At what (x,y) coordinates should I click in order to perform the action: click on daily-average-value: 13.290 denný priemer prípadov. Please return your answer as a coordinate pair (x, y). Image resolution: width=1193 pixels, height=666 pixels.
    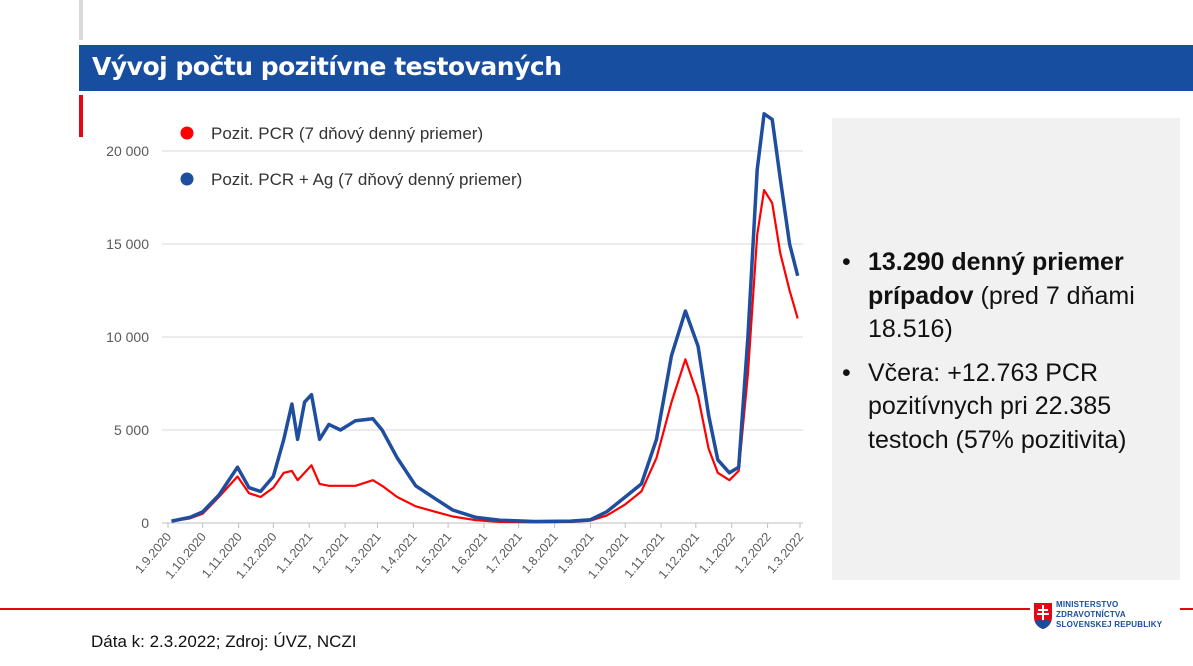
    Looking at the image, I should click on (996, 279).